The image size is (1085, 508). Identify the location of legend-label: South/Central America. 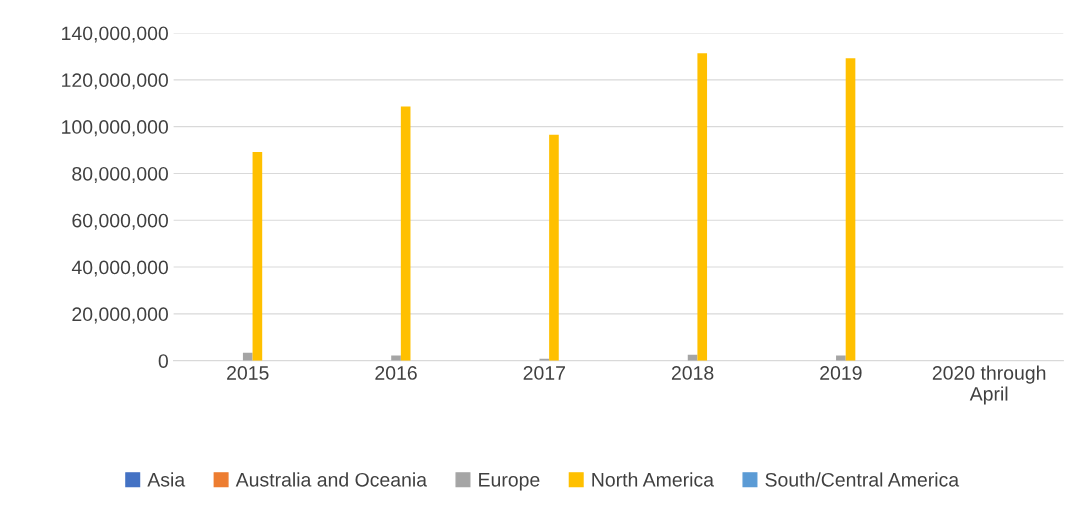
(862, 479).